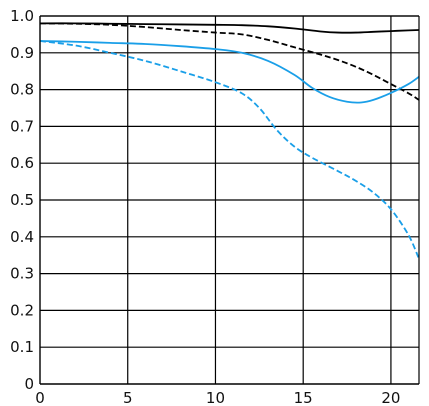 The height and width of the screenshot is (406, 429). I want to click on y-tick-label: 0, so click(29, 384).